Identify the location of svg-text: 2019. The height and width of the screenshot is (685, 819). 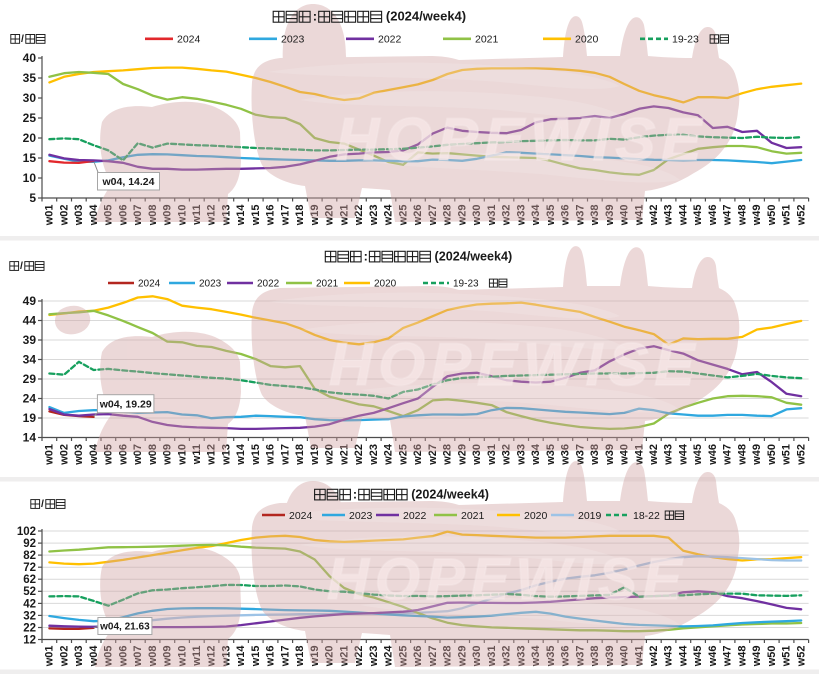
(590, 516).